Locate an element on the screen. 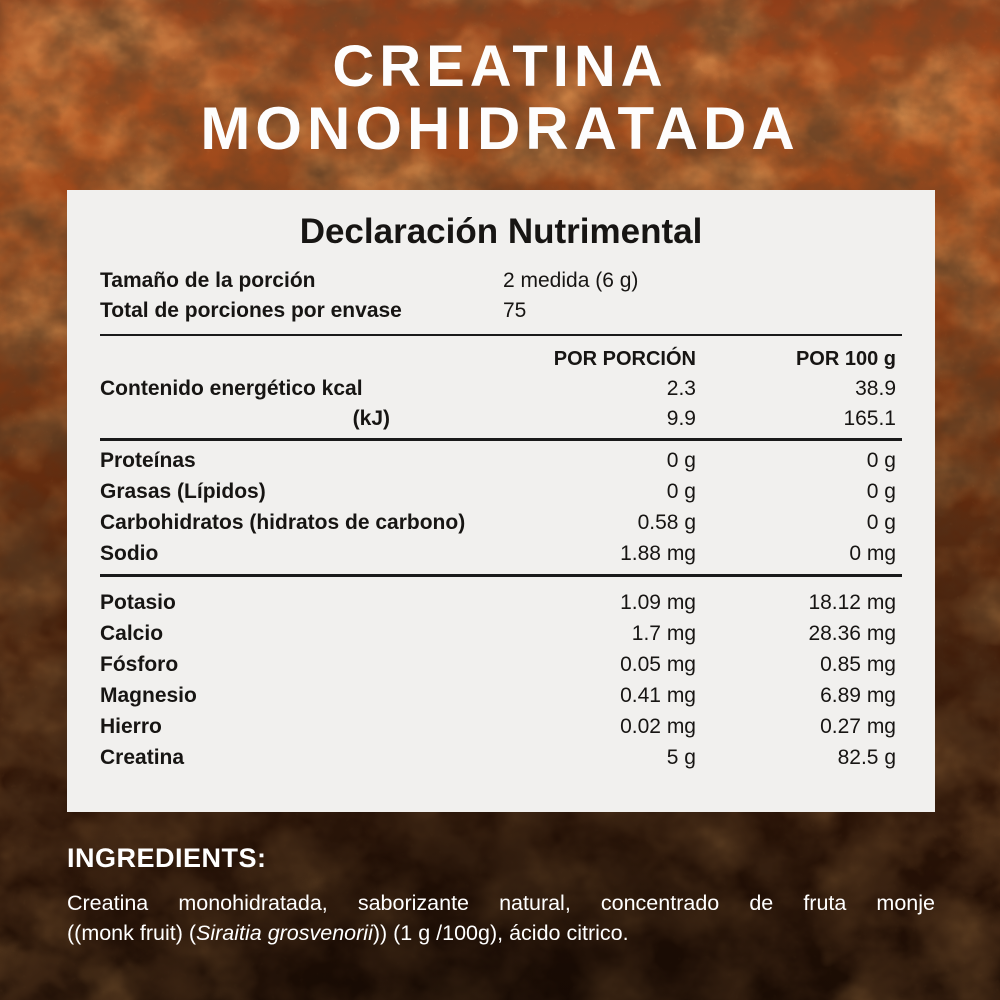 This screenshot has height=1000, width=1000. phosphorus-label: Fósforo is located at coordinates (139, 664).